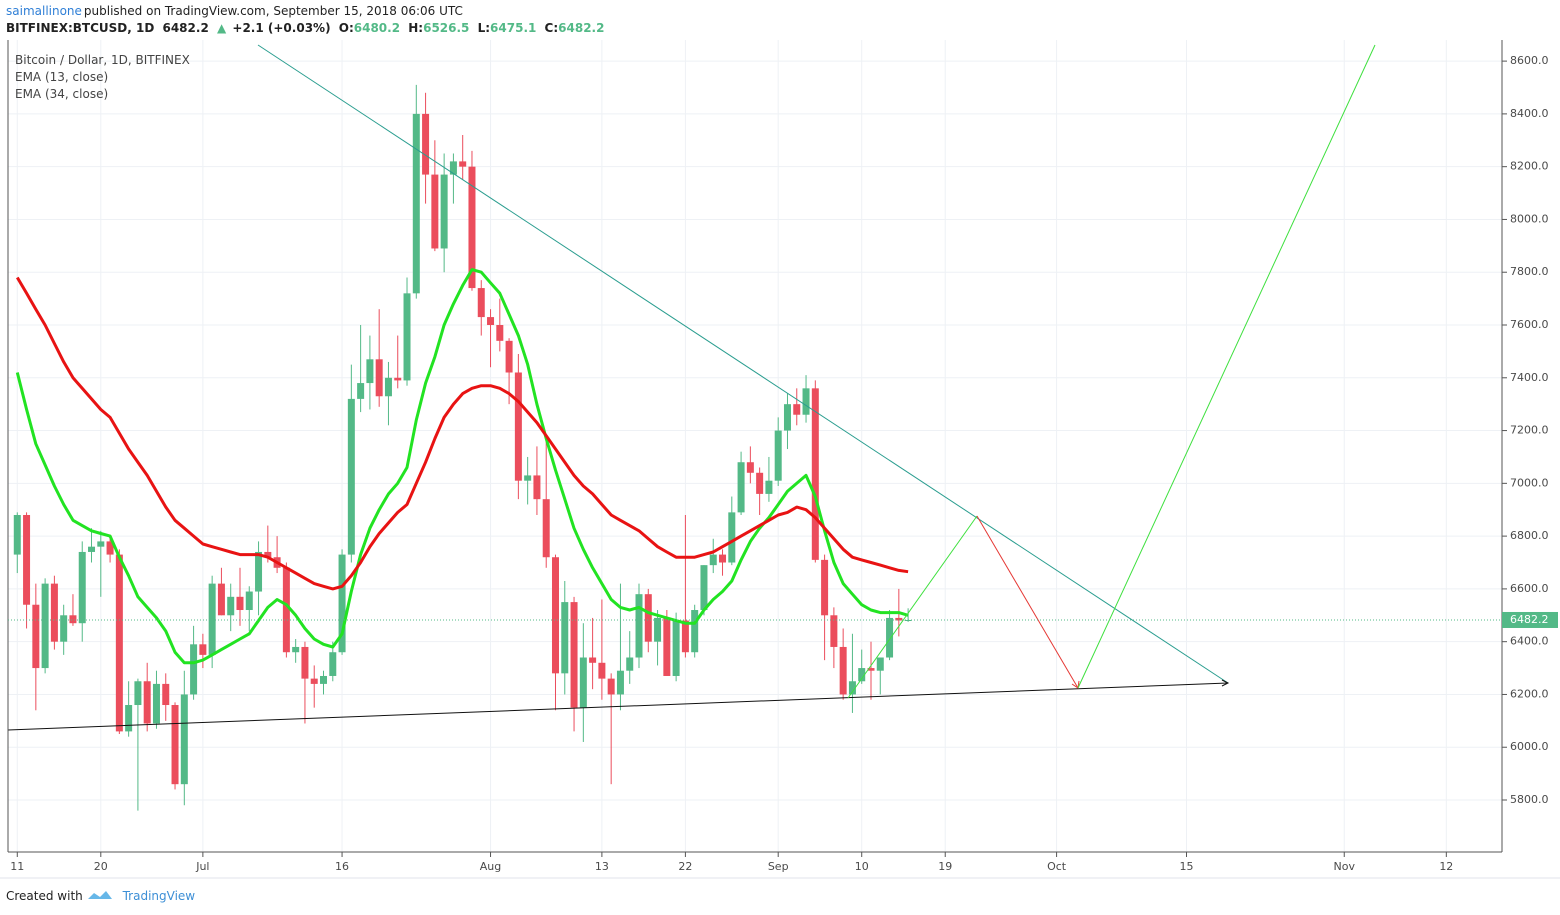 The height and width of the screenshot is (915, 1560). What do you see at coordinates (513, 28) in the screenshot?
I see `ohlc-value: 6475.1` at bounding box center [513, 28].